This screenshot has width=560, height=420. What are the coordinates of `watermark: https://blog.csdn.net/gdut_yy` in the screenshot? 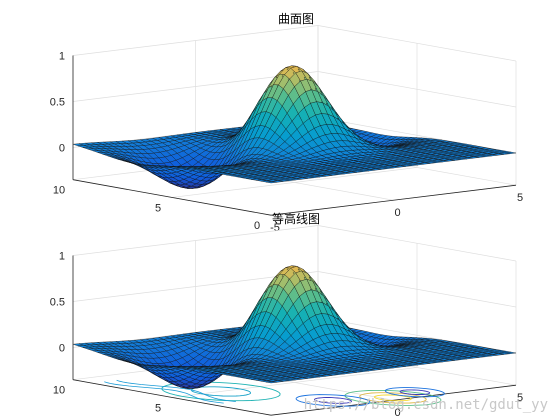 It's located at (426, 405).